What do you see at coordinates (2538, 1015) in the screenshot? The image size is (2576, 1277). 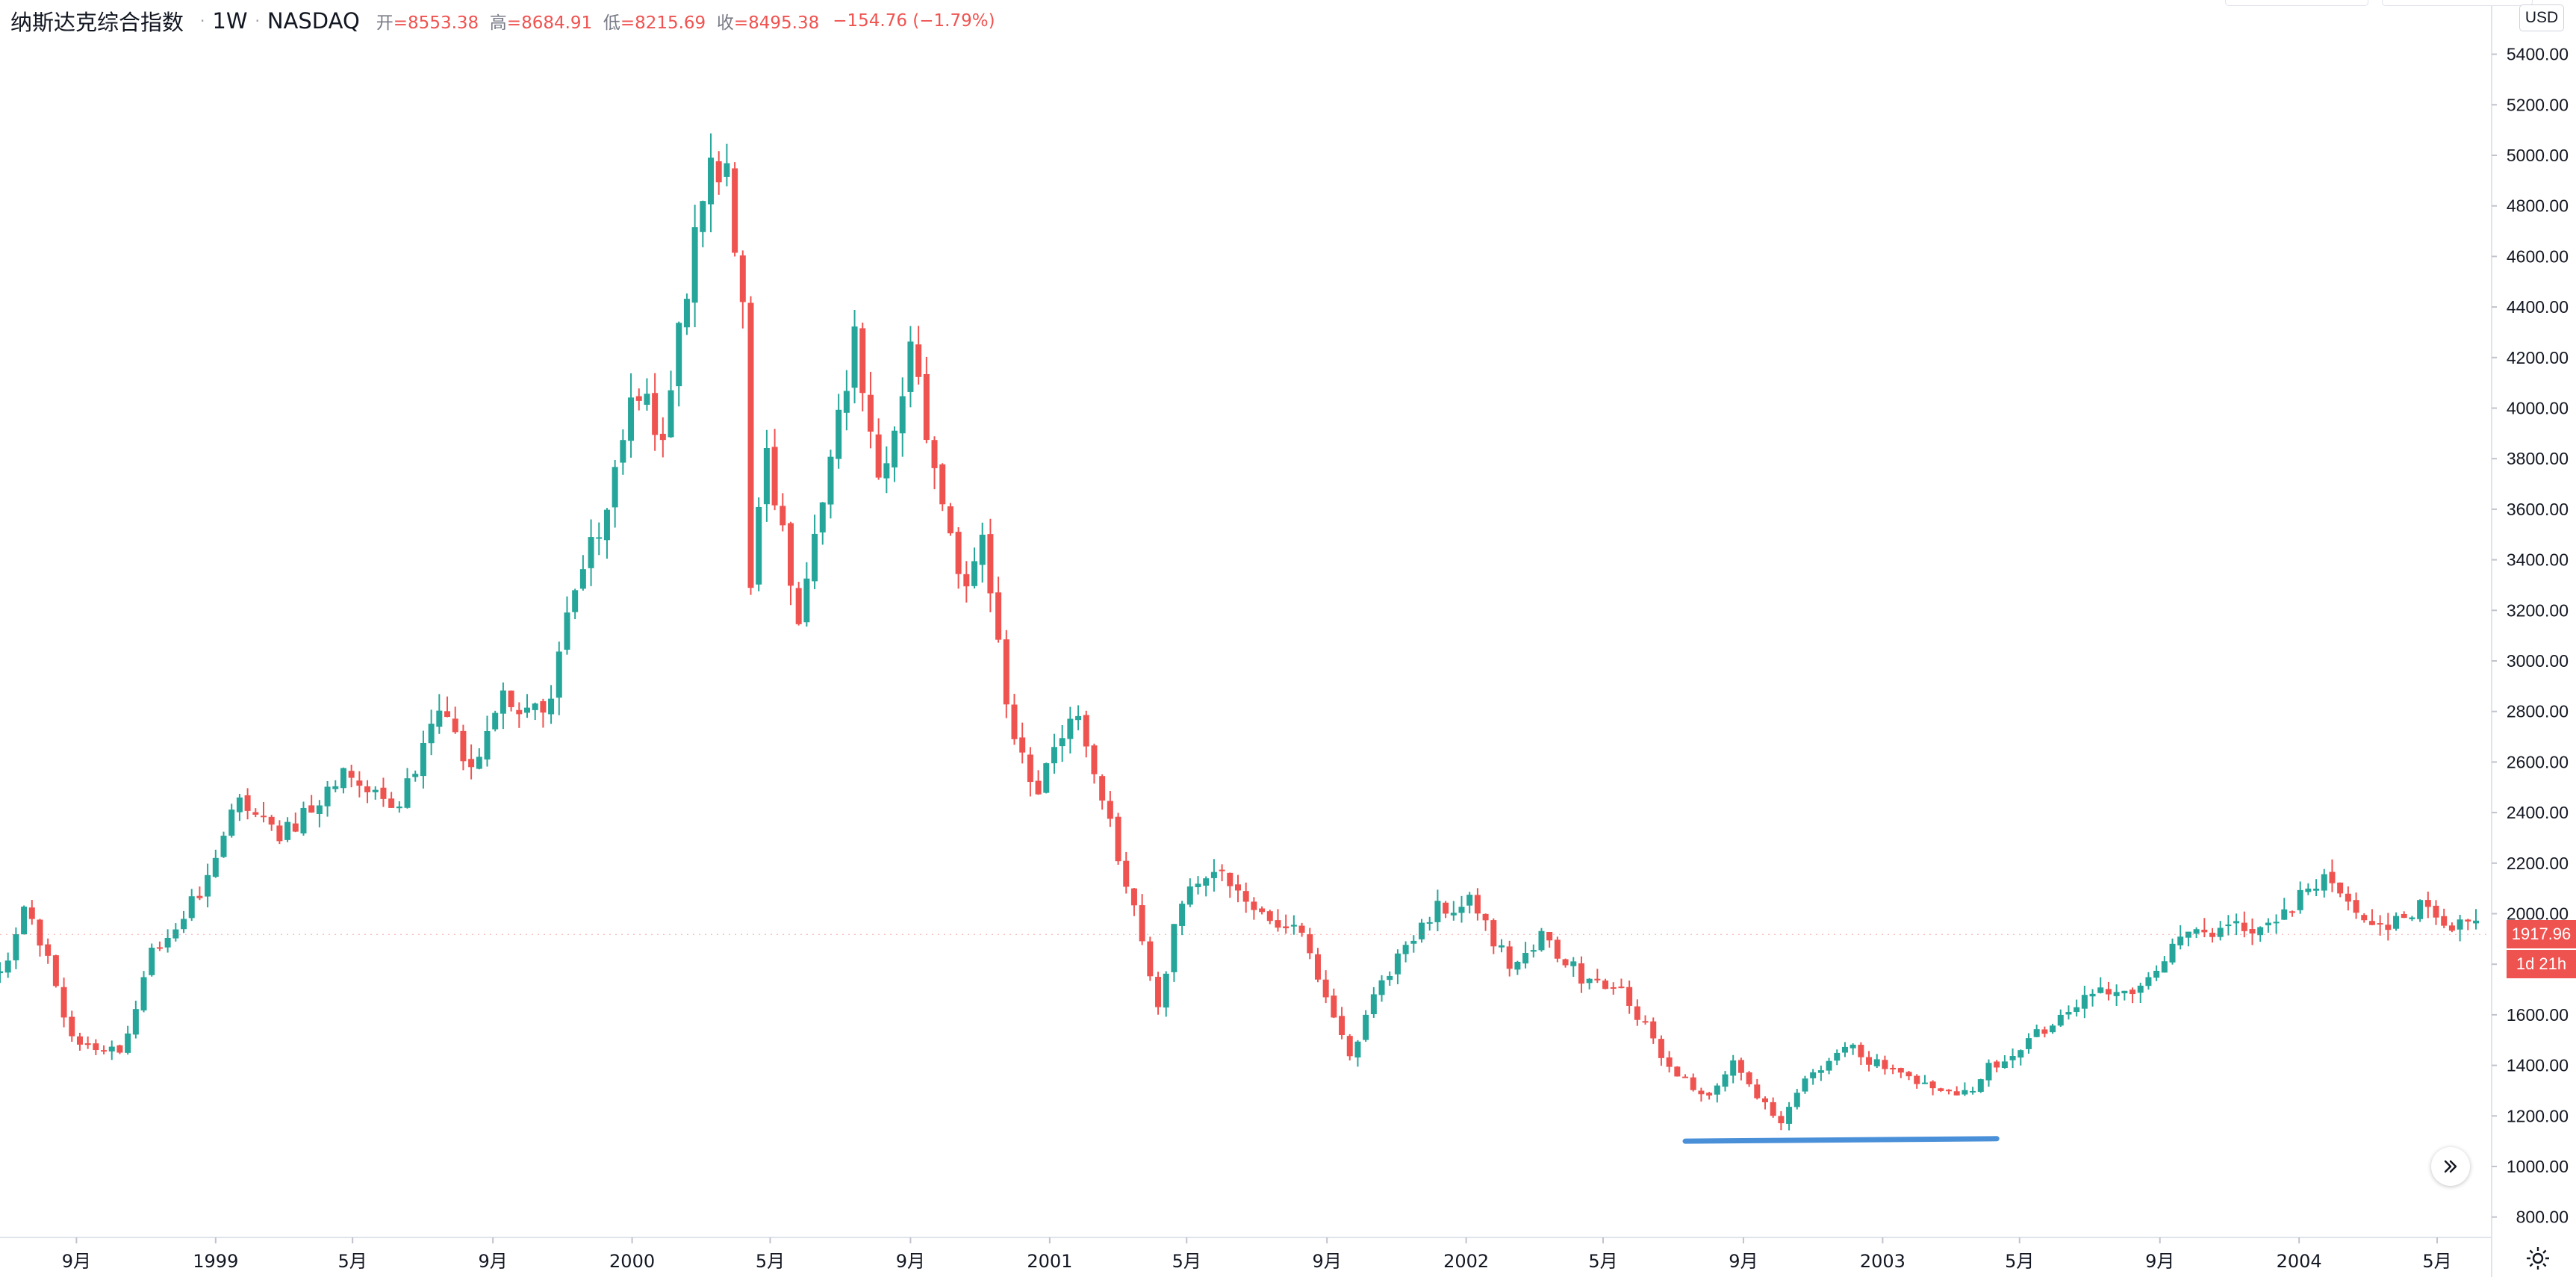 I see `price-tick-label: 1600.00` at bounding box center [2538, 1015].